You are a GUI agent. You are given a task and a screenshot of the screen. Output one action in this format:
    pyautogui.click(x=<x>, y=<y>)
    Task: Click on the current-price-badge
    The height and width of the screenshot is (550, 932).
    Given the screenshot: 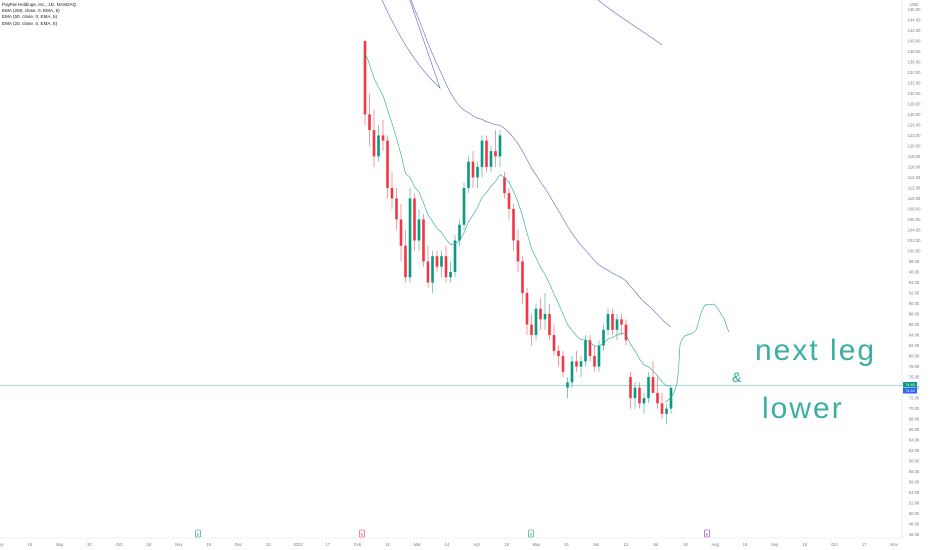 What is the action you would take?
    pyautogui.click(x=910, y=385)
    